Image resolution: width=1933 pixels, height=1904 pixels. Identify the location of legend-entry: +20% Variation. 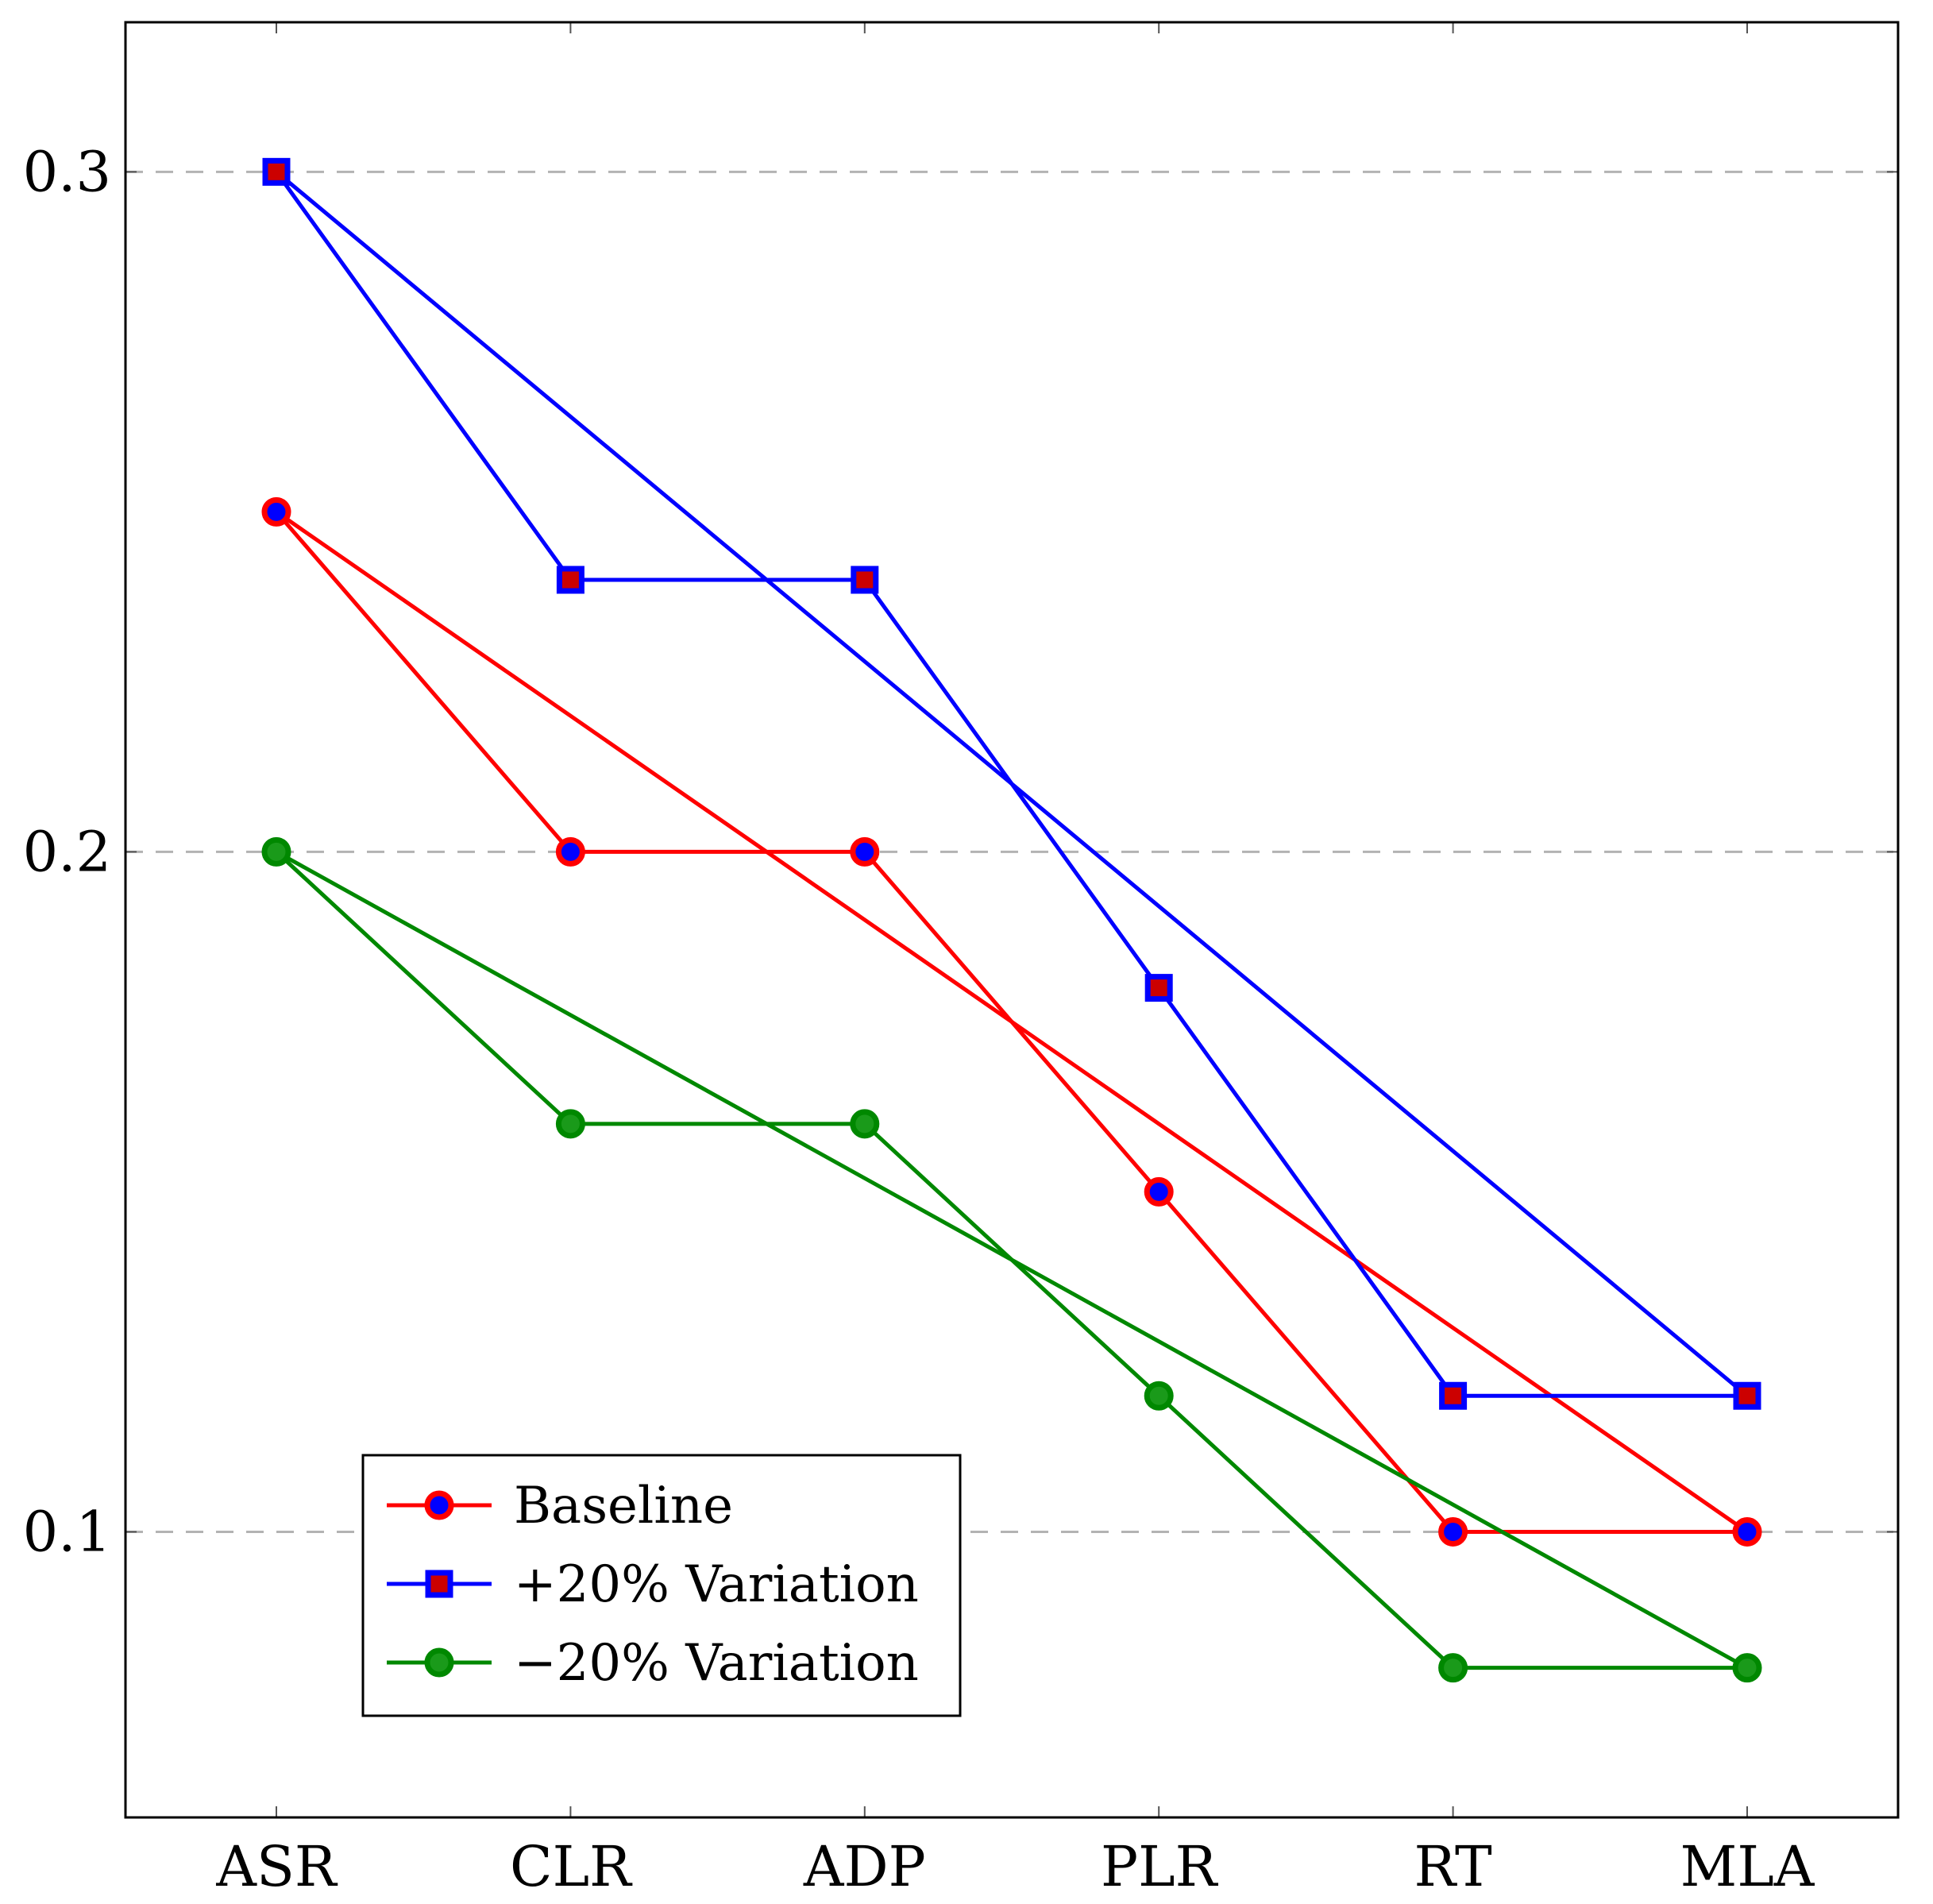
(653, 1584).